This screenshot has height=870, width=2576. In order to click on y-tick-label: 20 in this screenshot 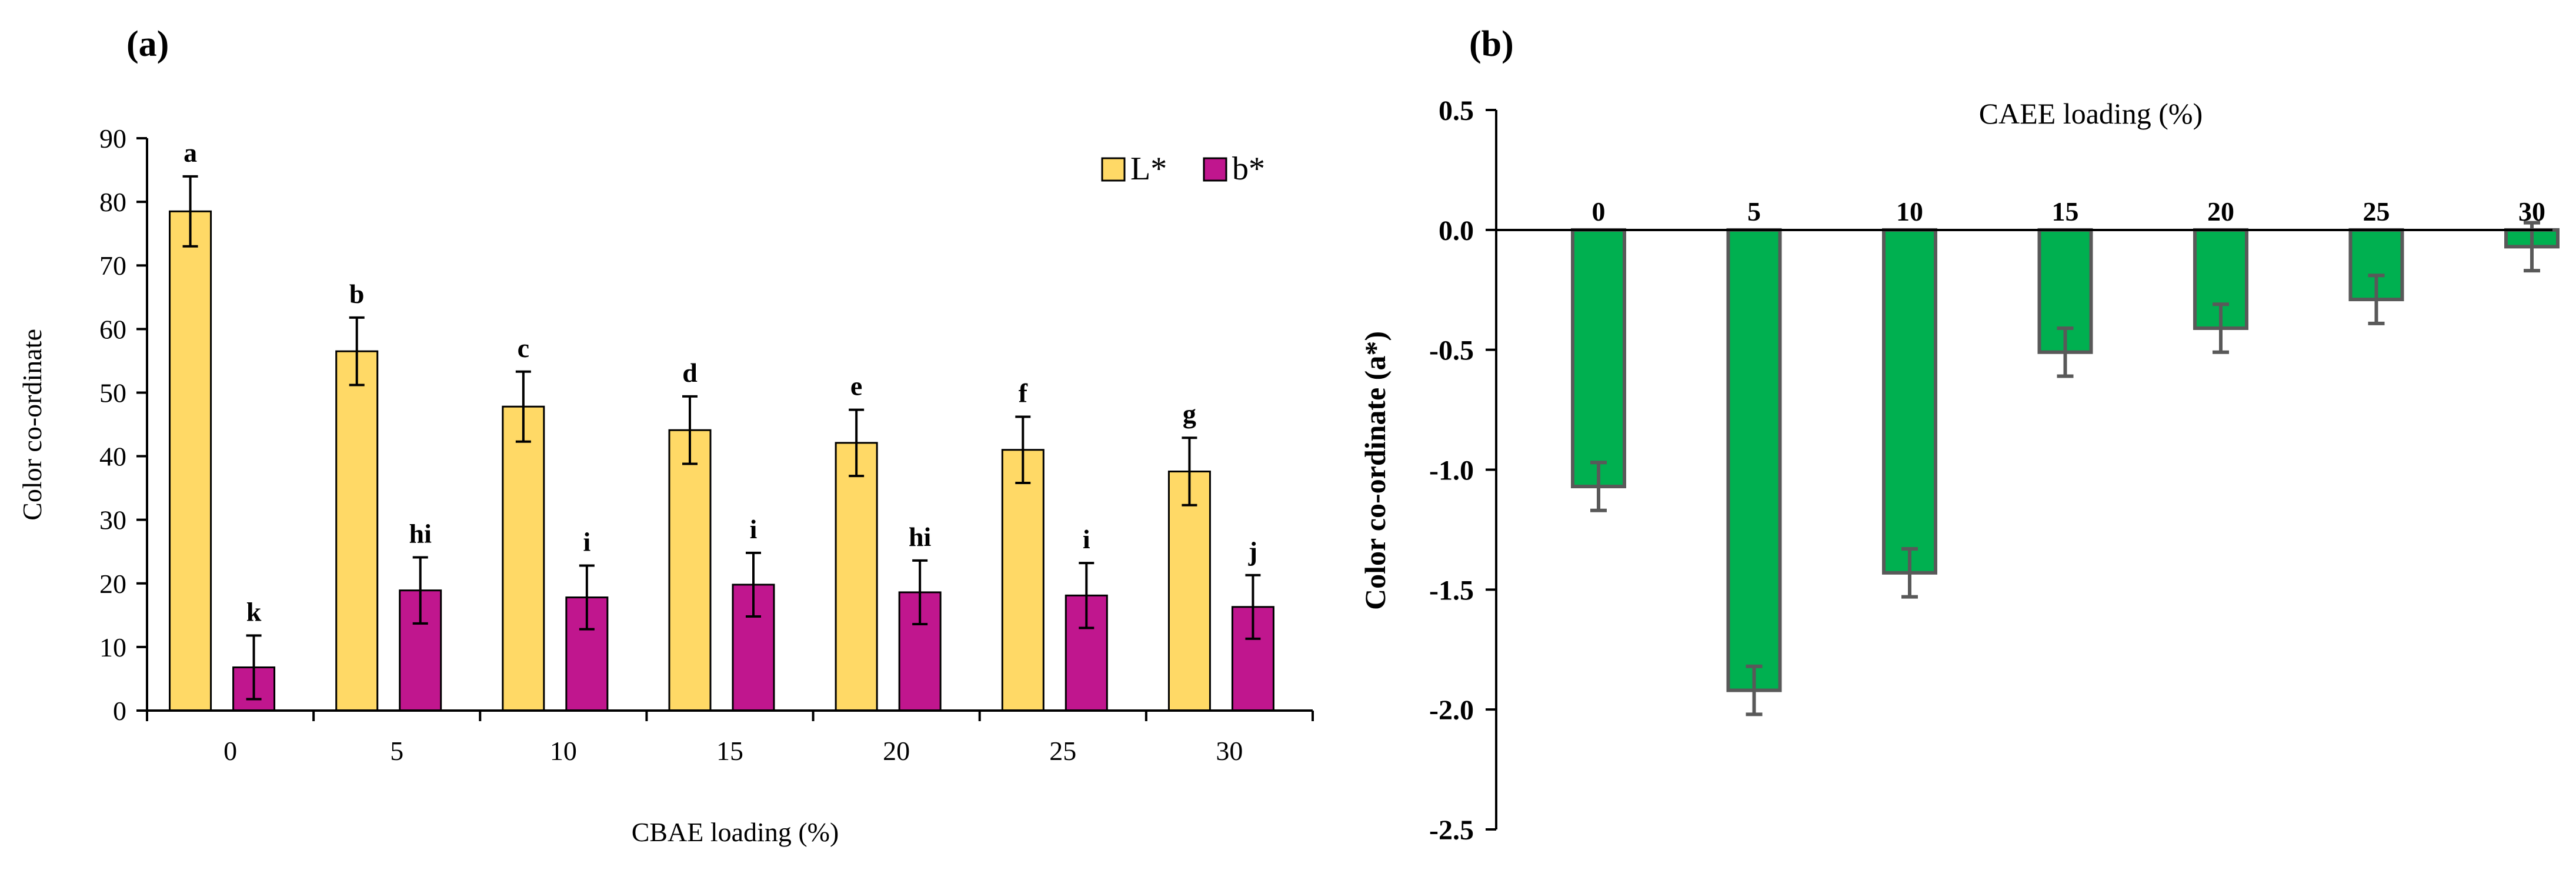, I will do `click(112, 584)`.